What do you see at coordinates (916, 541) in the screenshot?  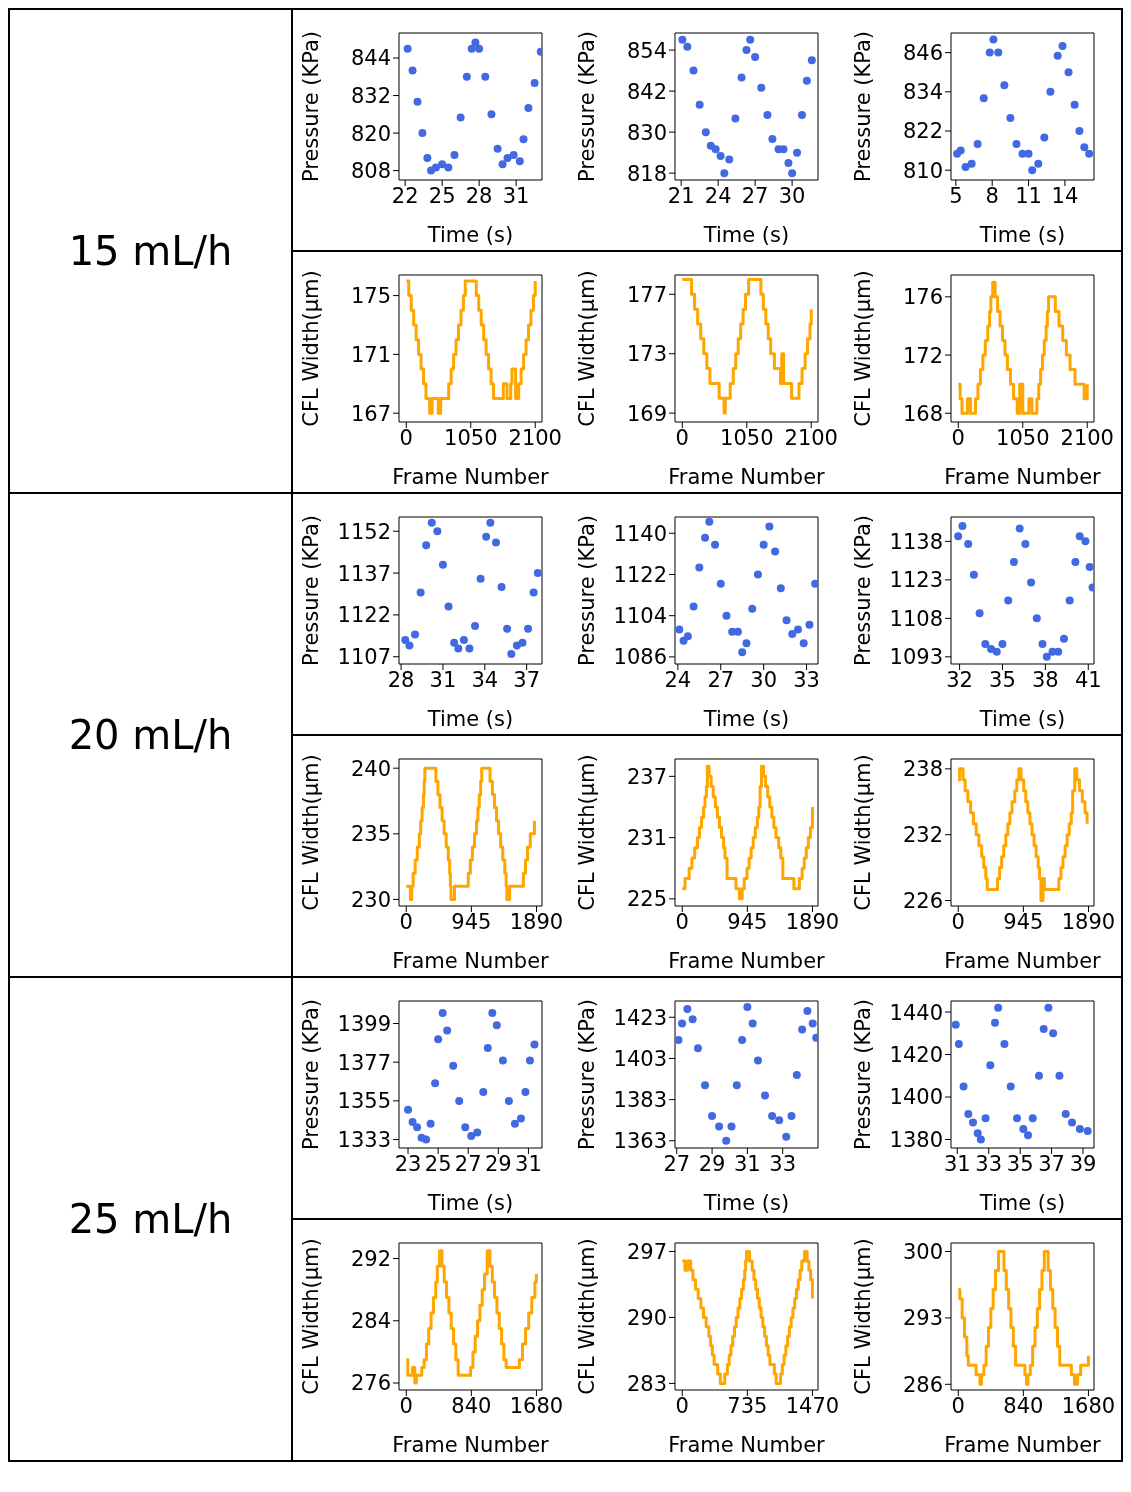 I see `y-tick-label: 1138` at bounding box center [916, 541].